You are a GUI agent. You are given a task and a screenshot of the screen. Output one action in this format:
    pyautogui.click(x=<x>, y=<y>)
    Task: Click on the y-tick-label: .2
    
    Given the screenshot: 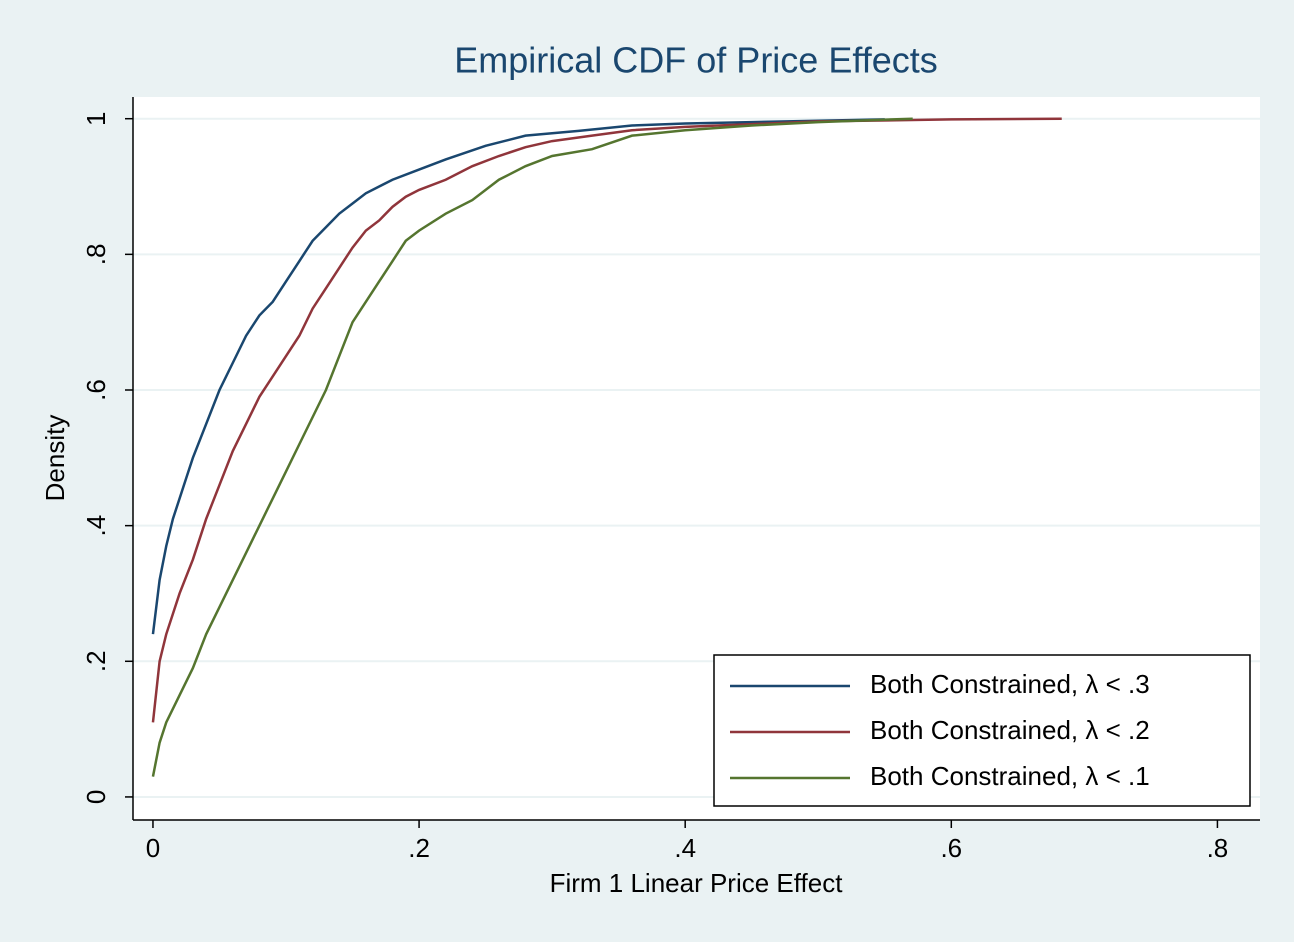 What is the action you would take?
    pyautogui.click(x=96, y=661)
    